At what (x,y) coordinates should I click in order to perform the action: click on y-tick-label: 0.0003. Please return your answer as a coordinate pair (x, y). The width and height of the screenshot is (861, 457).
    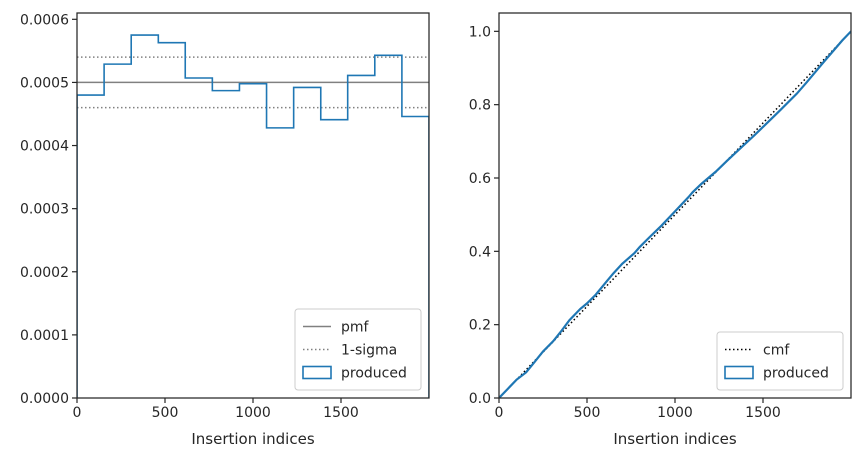
    Looking at the image, I should click on (44, 210).